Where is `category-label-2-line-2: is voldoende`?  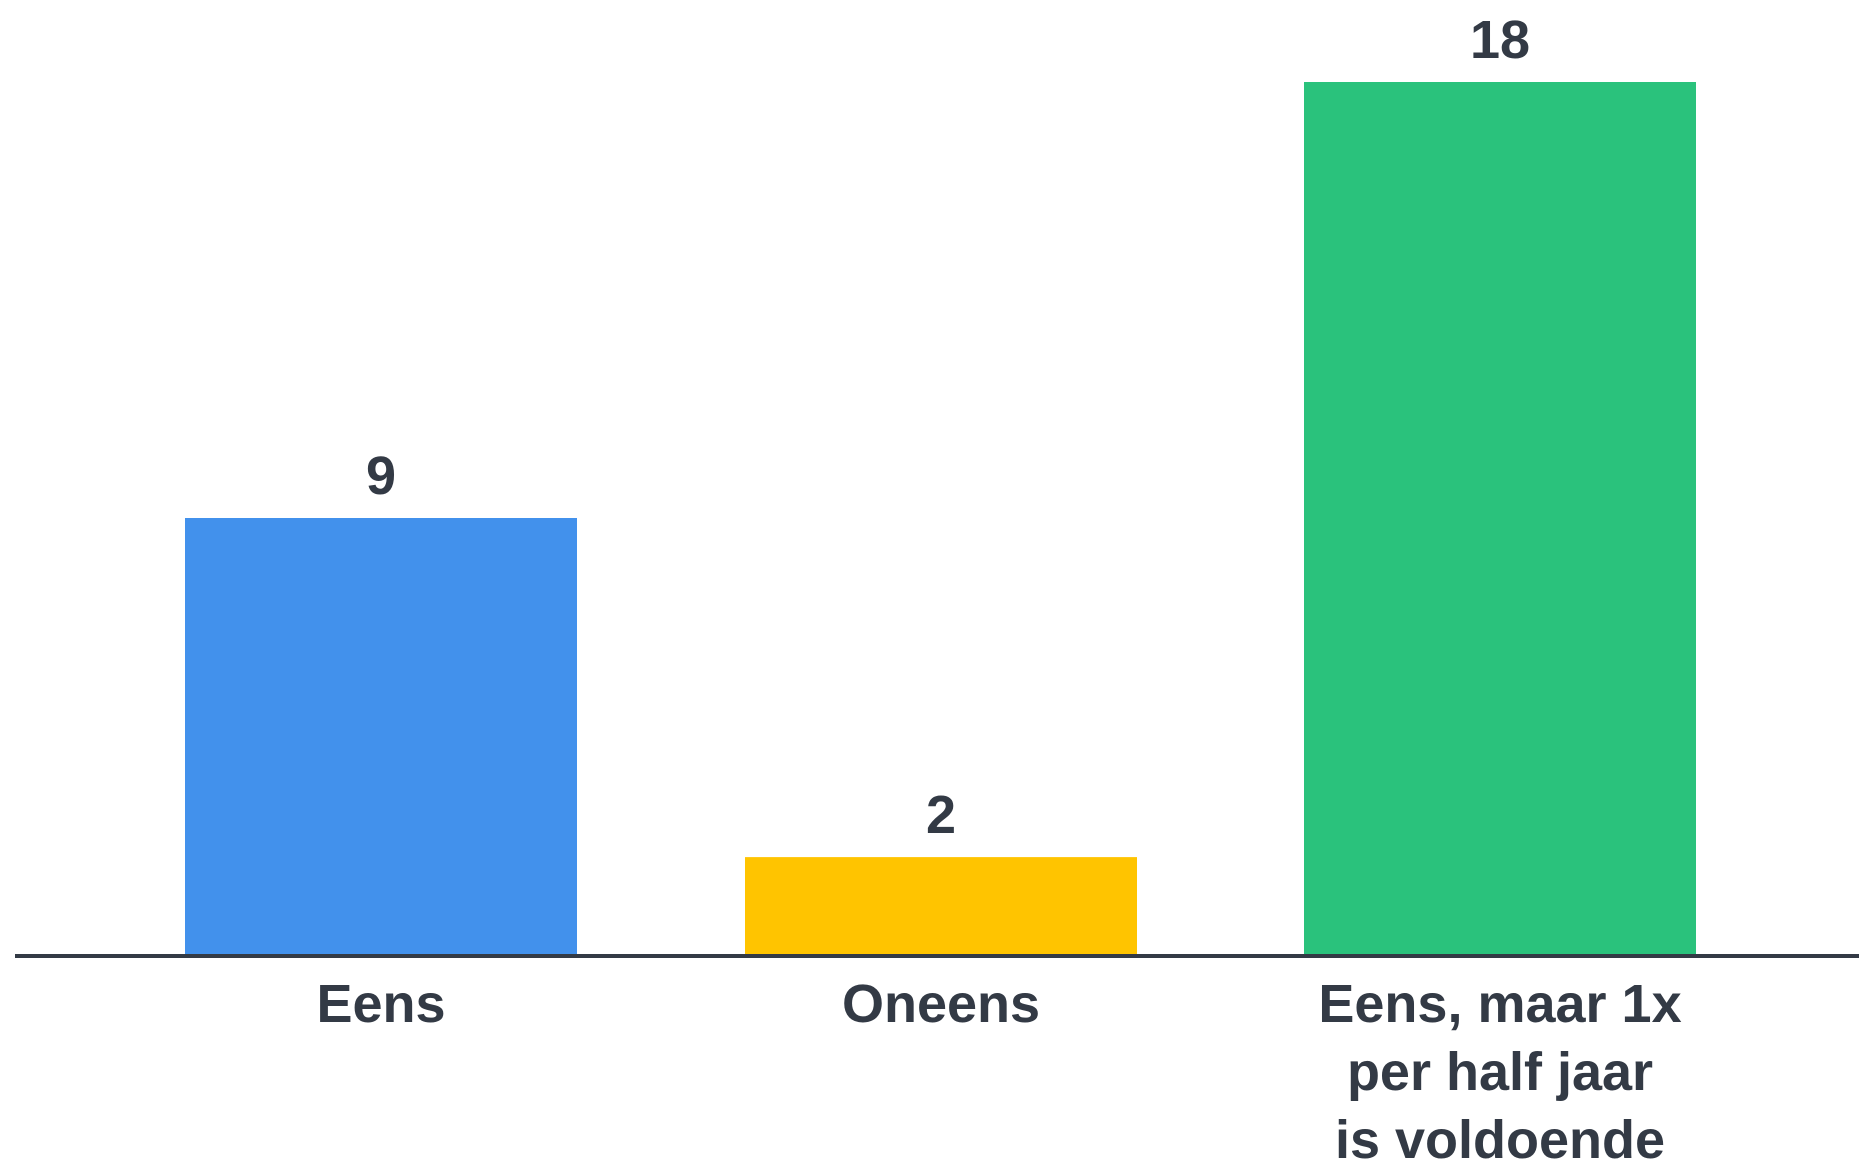 category-label-2-line-2: is voldoende is located at coordinates (1500, 1137).